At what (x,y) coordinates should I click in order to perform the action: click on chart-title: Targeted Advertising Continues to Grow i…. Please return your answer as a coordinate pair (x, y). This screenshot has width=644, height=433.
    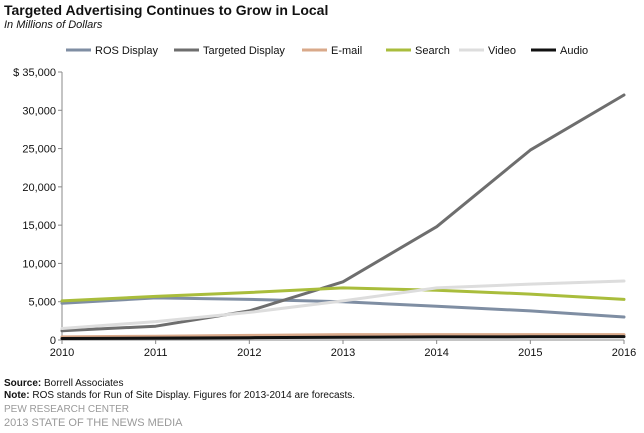
    Looking at the image, I should click on (166, 10).